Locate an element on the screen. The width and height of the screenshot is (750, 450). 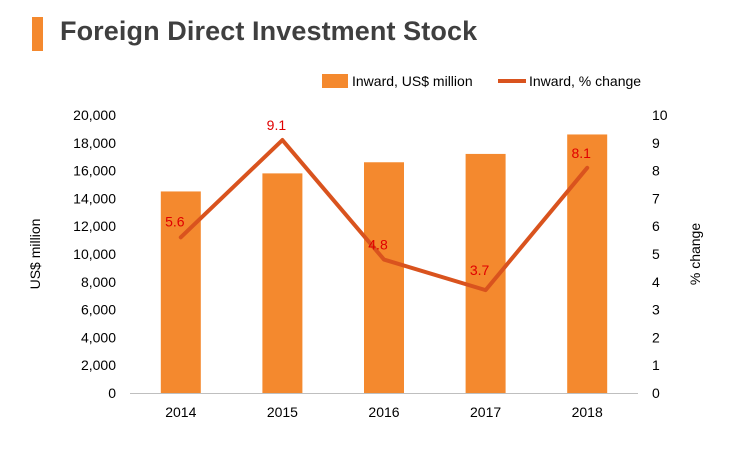
y2-tick-label: 10 is located at coordinates (660, 115).